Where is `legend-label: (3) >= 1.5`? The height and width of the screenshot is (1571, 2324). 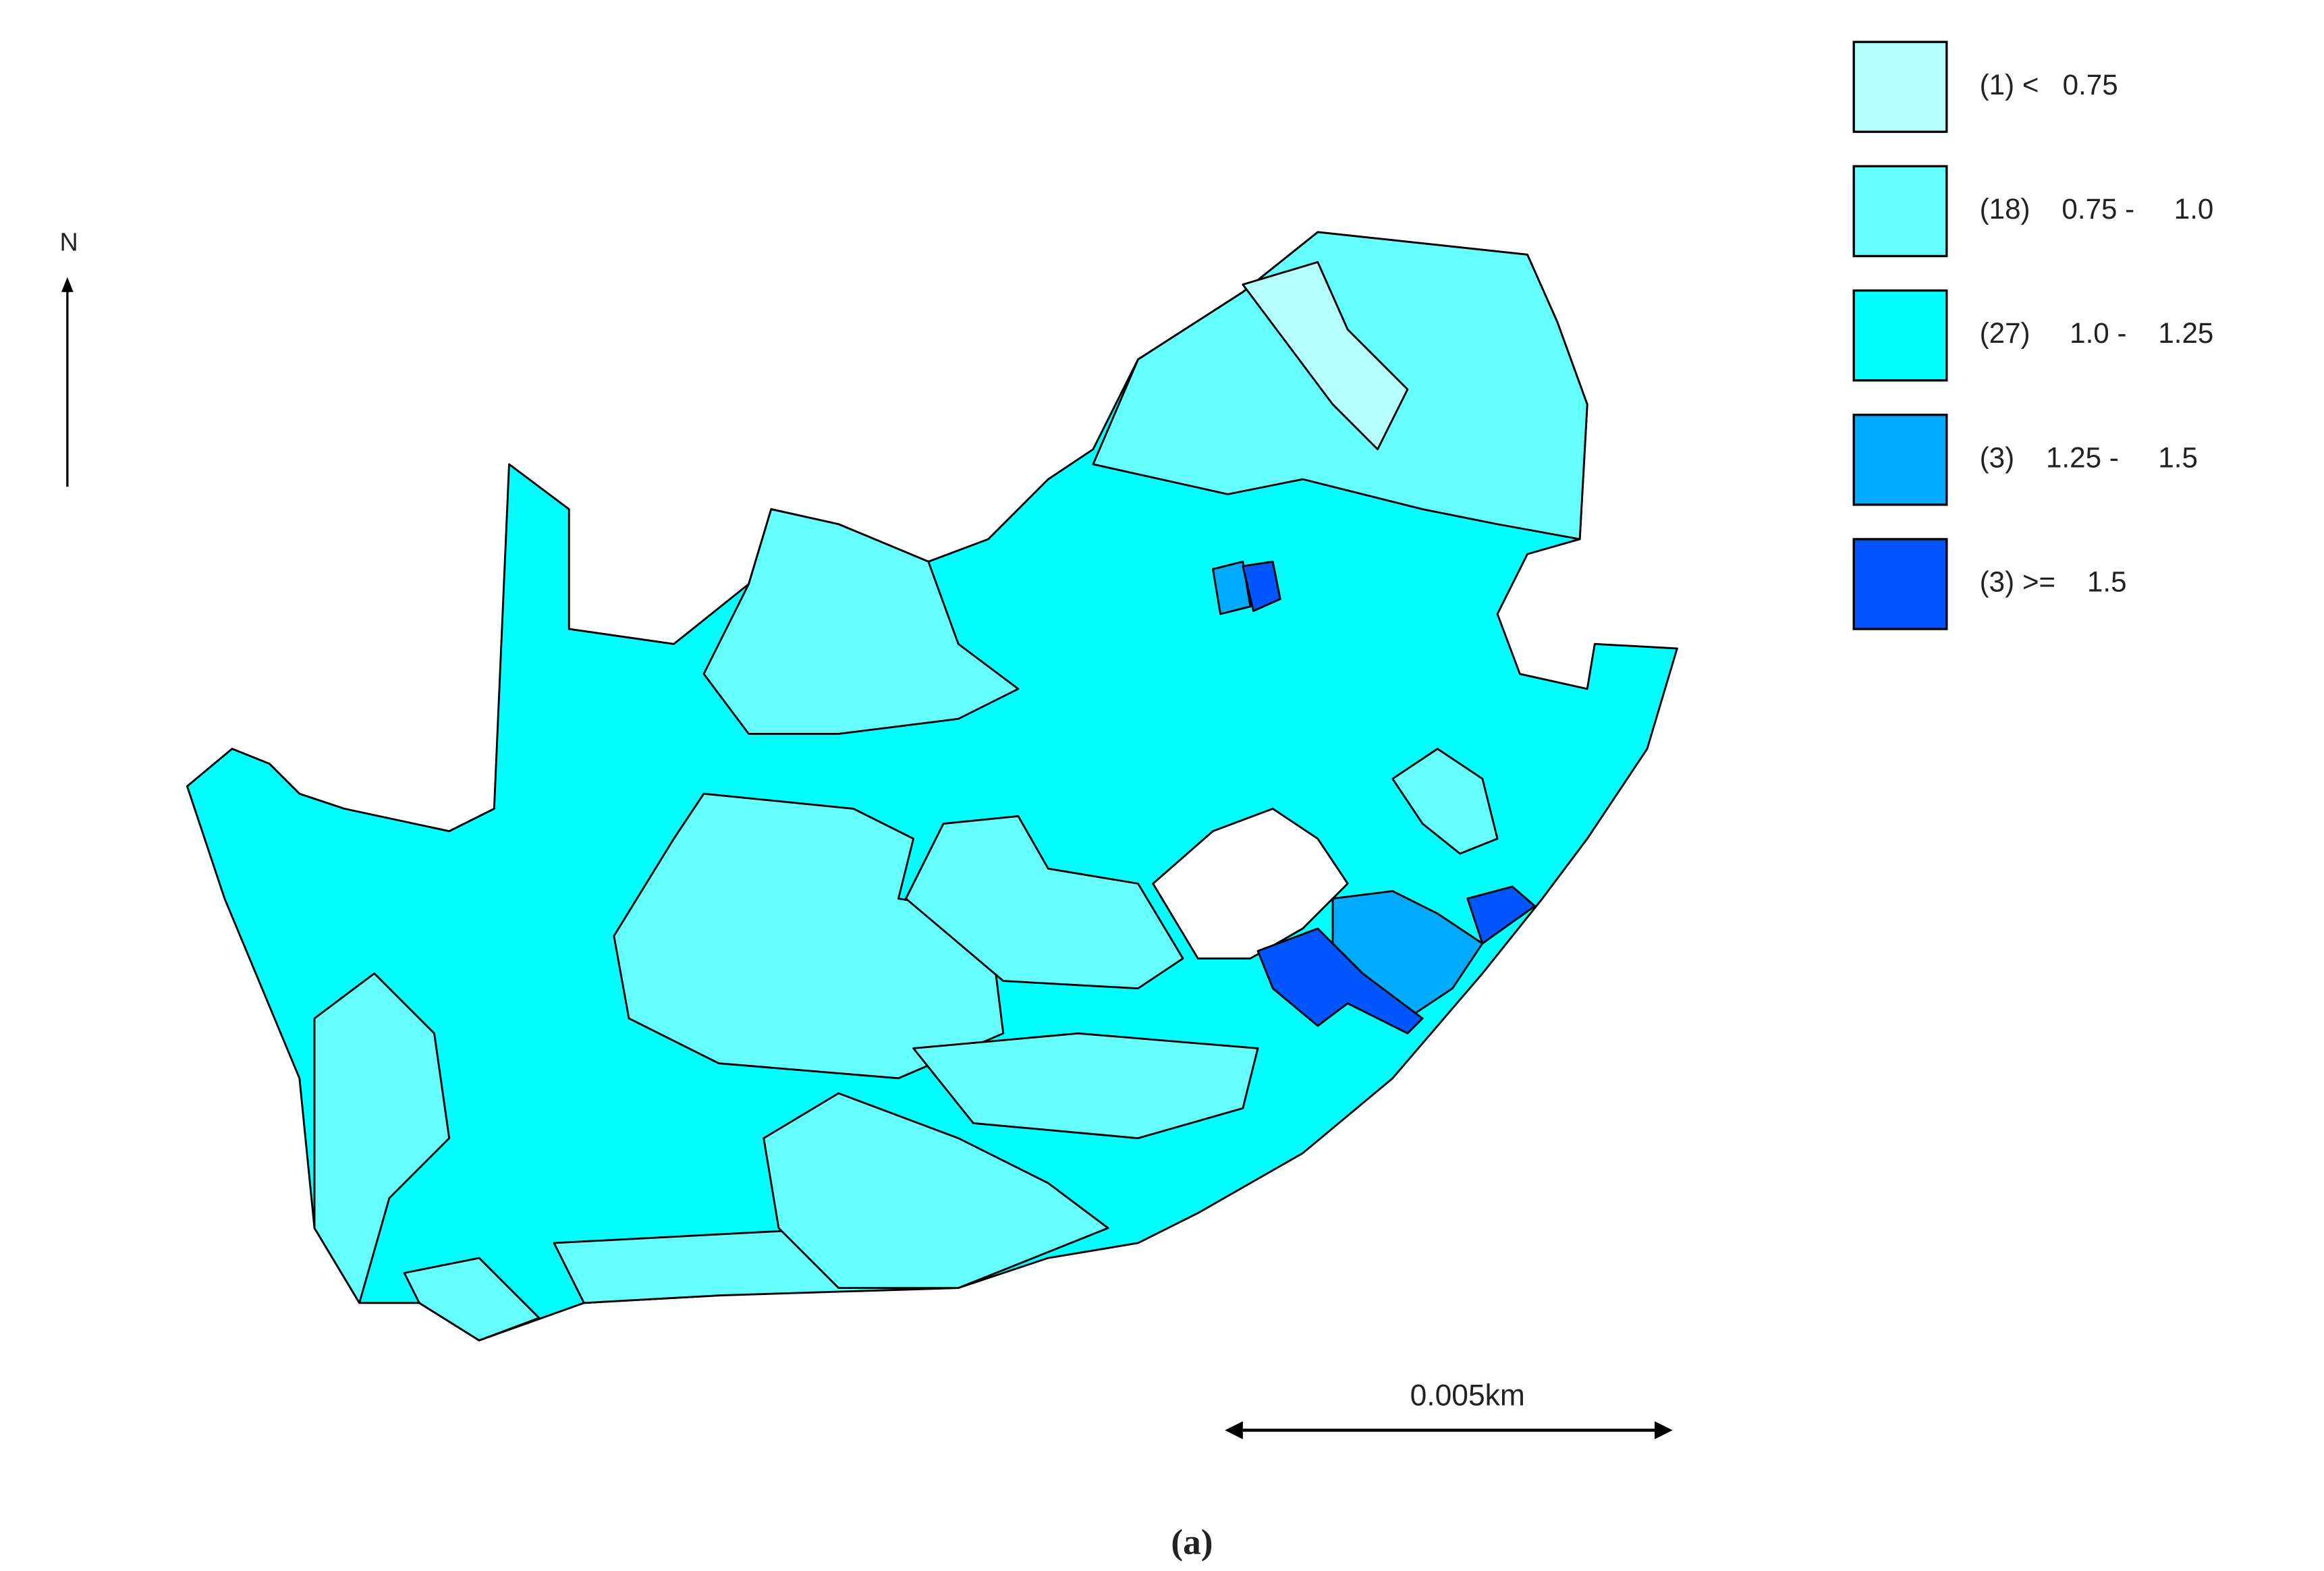 legend-label: (3) >= 1.5 is located at coordinates (2053, 582).